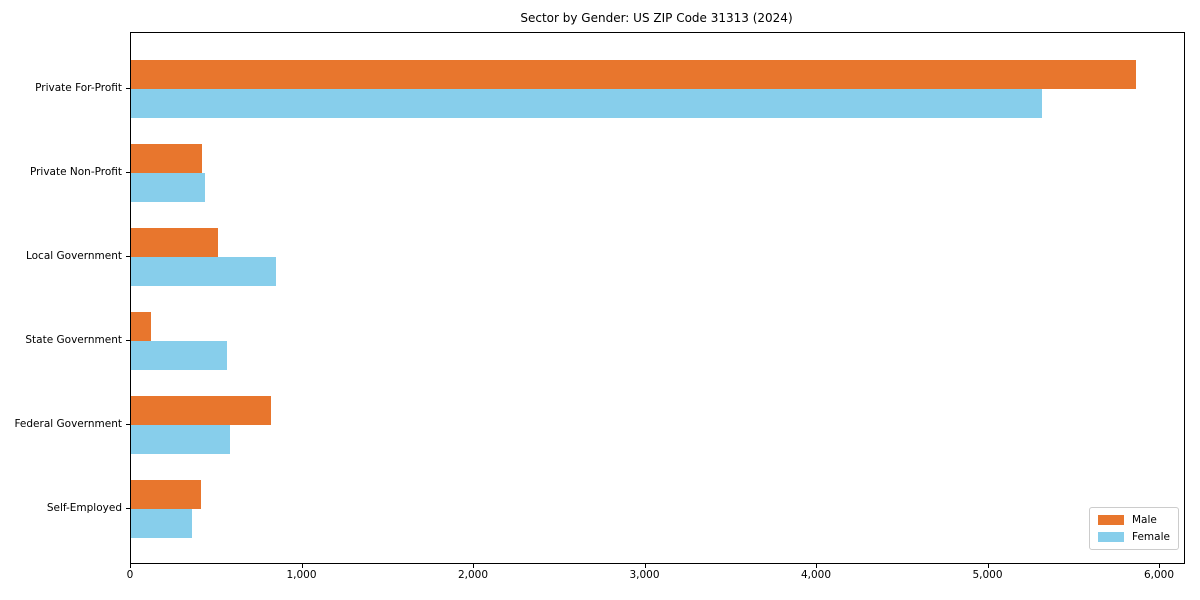  What do you see at coordinates (1159, 575) in the screenshot?
I see `x-tick-label: 6,000` at bounding box center [1159, 575].